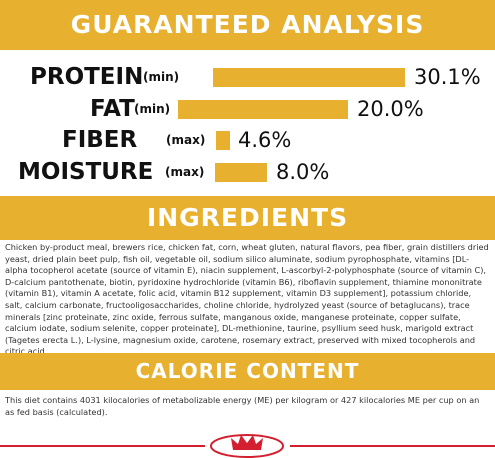  Describe the element at coordinates (100, 140) in the screenshot. I see `nutrient-name: FIBER` at that location.